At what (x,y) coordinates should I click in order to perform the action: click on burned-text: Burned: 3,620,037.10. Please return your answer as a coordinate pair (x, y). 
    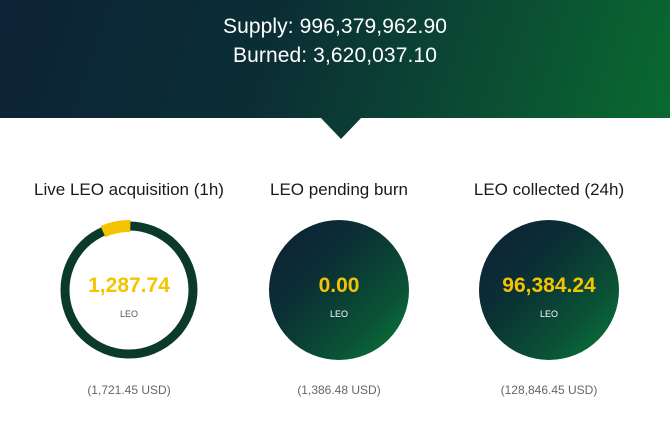
    Looking at the image, I should click on (334, 55).